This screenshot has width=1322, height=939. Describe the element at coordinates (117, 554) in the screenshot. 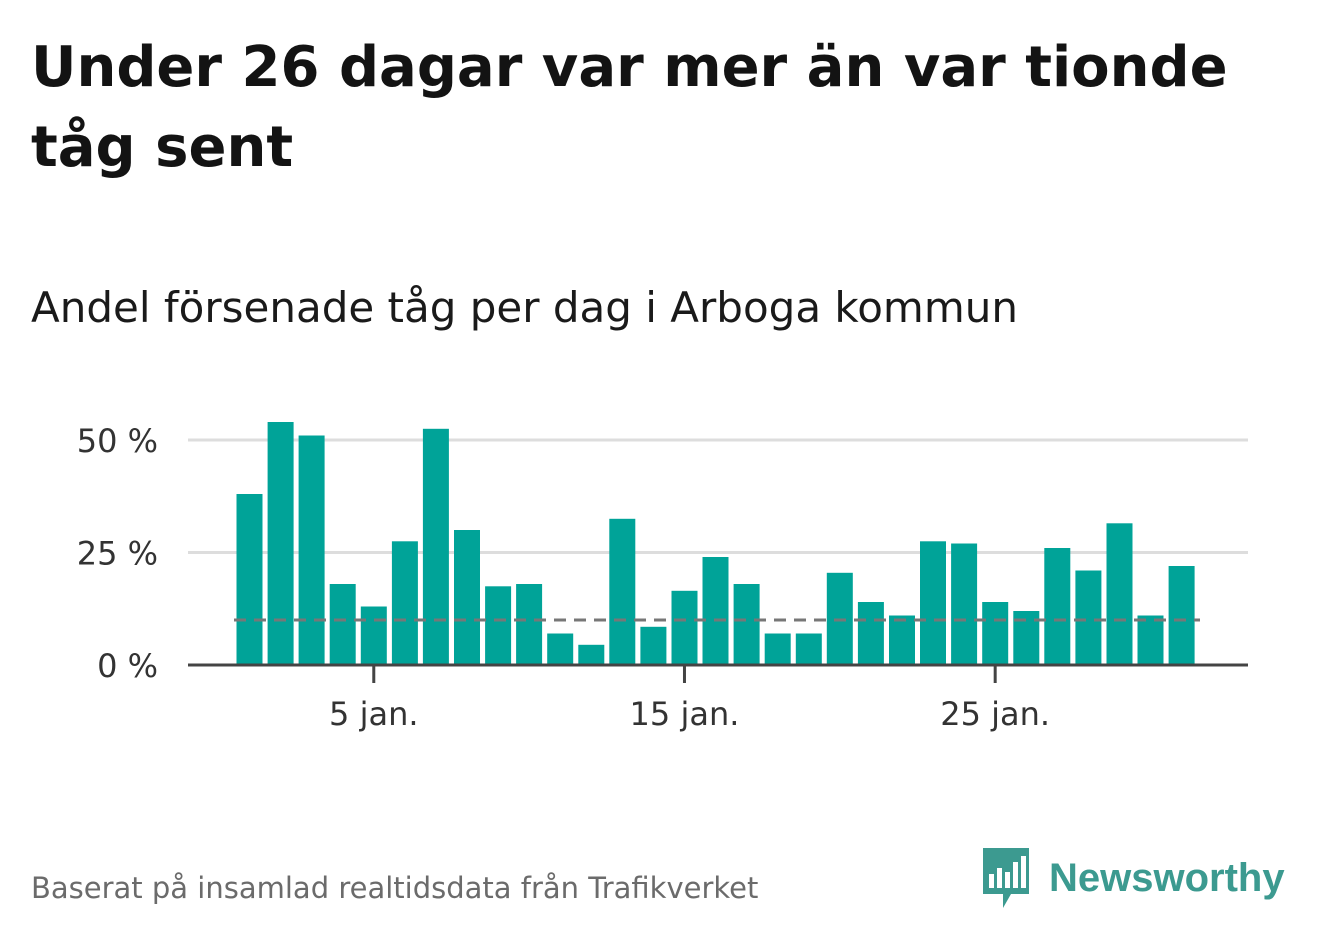

I see `y-tick-label: 25 %` at that location.